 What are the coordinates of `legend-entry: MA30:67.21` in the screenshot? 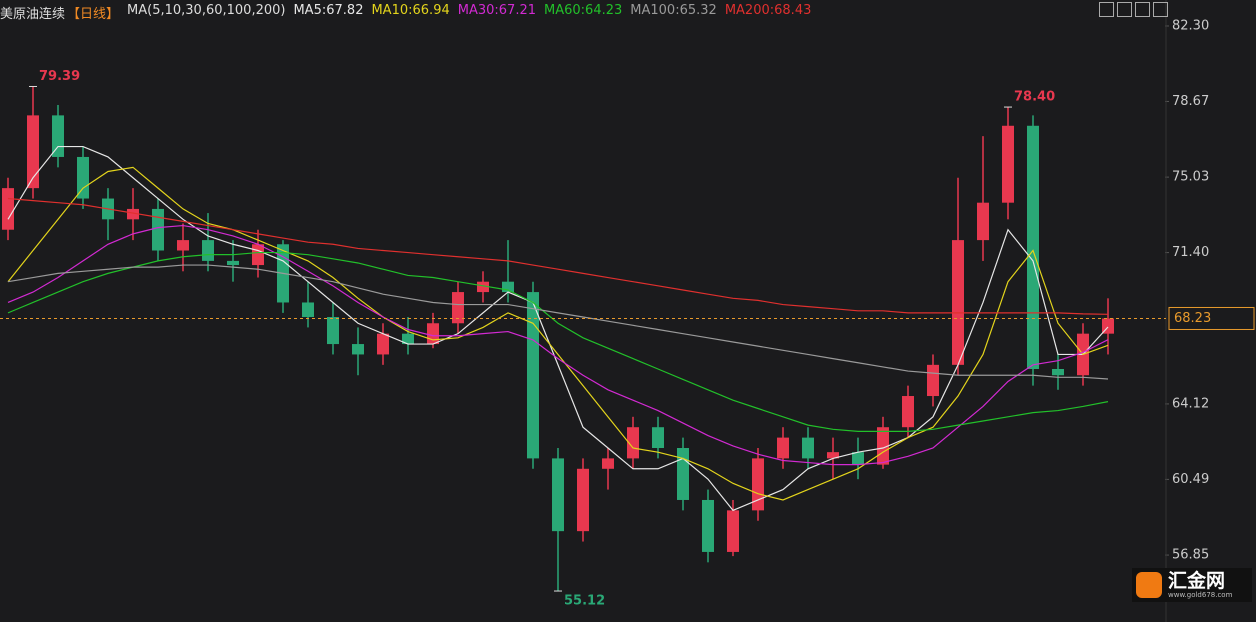 It's located at (496, 10).